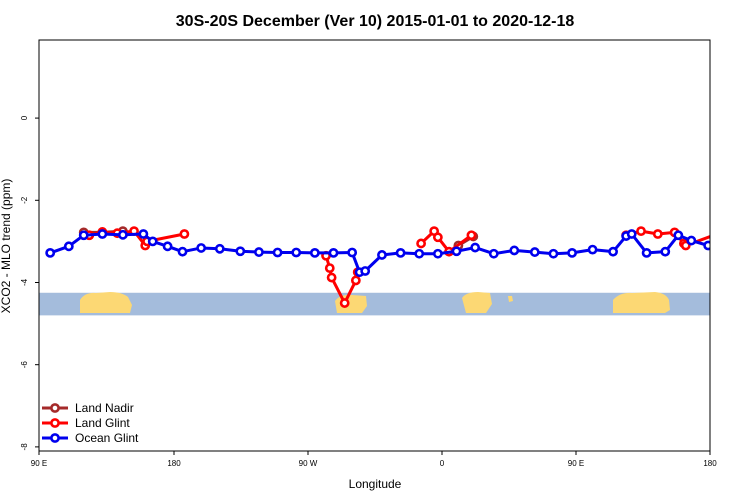 The image size is (750, 500). Describe the element at coordinates (24, 365) in the screenshot. I see `y-tick-label: -6` at that location.